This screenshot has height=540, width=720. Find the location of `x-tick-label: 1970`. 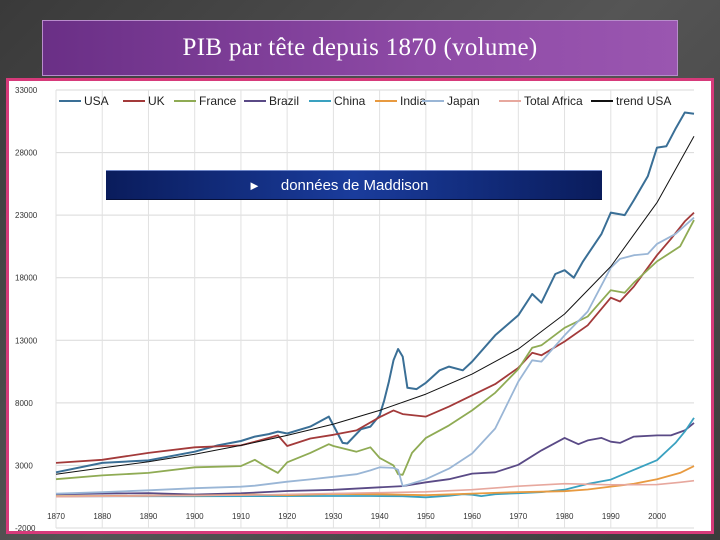

x-tick-label: 1970 is located at coordinates (518, 516).